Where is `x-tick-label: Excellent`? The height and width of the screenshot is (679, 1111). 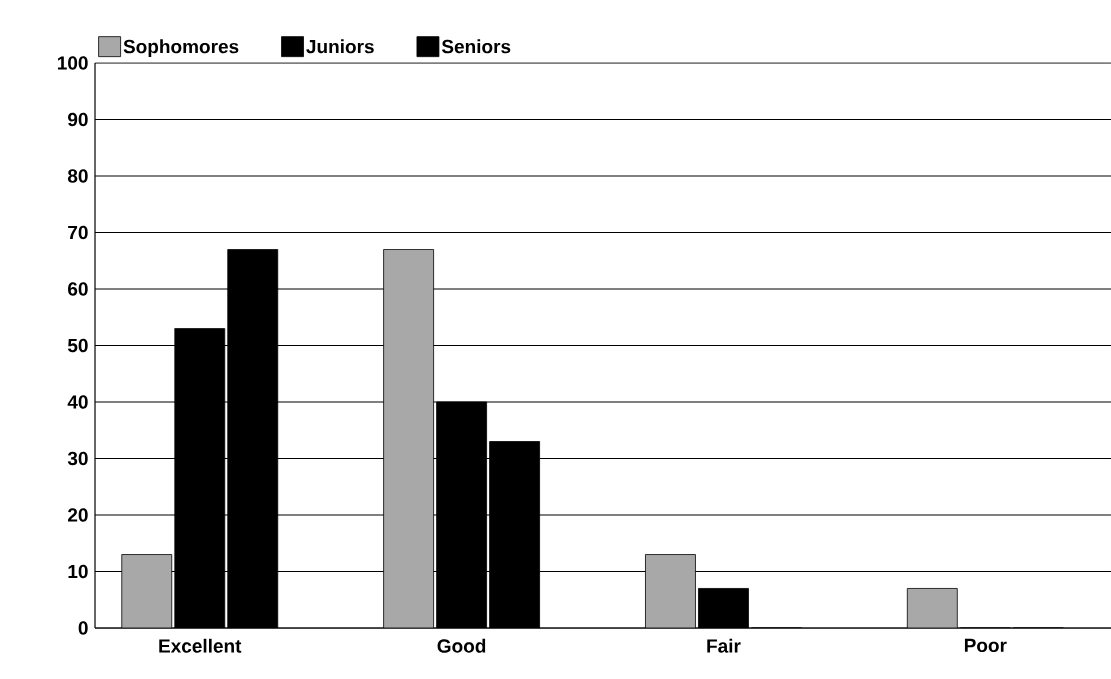 x-tick-label: Excellent is located at coordinates (200, 645).